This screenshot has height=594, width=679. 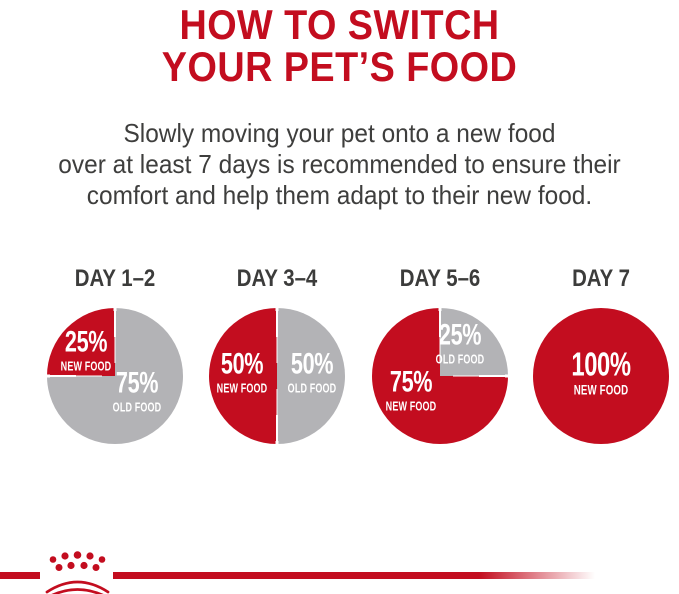 I want to click on title-line-2: YOUR PET’S FOOD, so click(x=339, y=66).